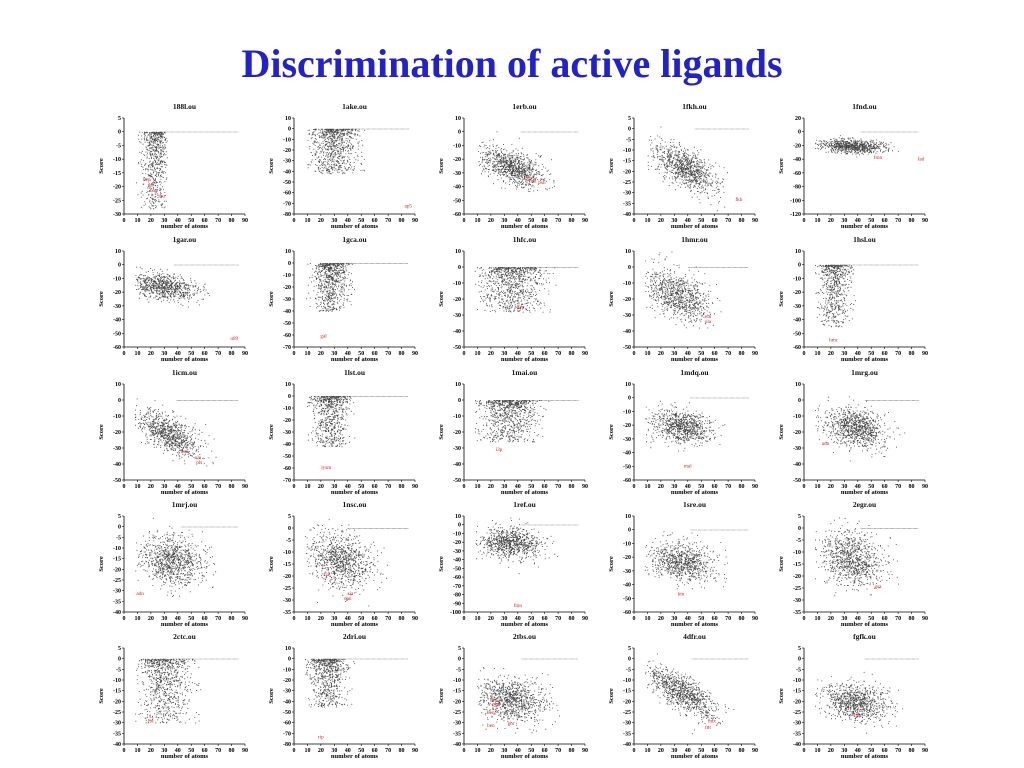 The height and width of the screenshot is (768, 1024). I want to click on panel-title: 2dri.ou, so click(354, 636).